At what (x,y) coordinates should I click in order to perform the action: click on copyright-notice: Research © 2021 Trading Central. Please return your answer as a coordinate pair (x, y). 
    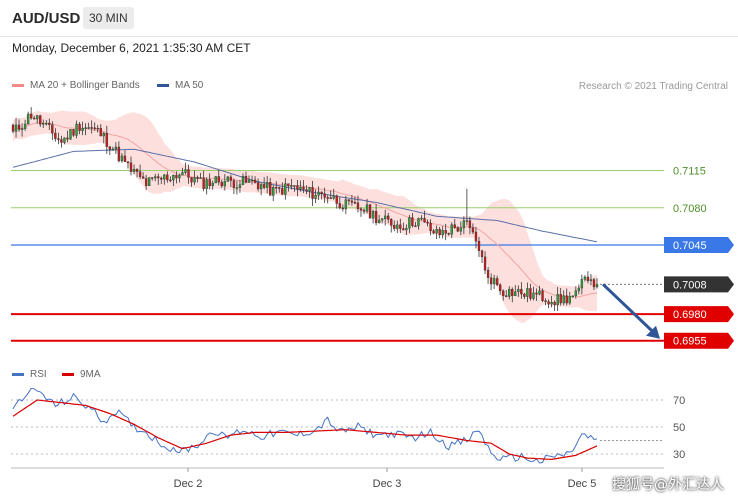
    Looking at the image, I should click on (653, 86).